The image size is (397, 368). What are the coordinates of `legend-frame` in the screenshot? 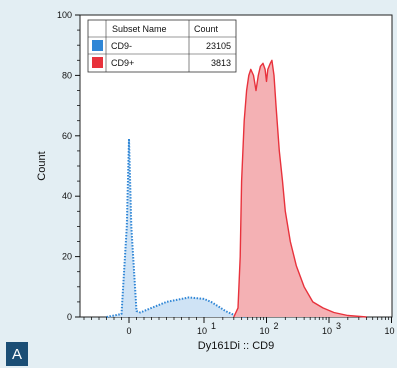 It's located at (162, 46).